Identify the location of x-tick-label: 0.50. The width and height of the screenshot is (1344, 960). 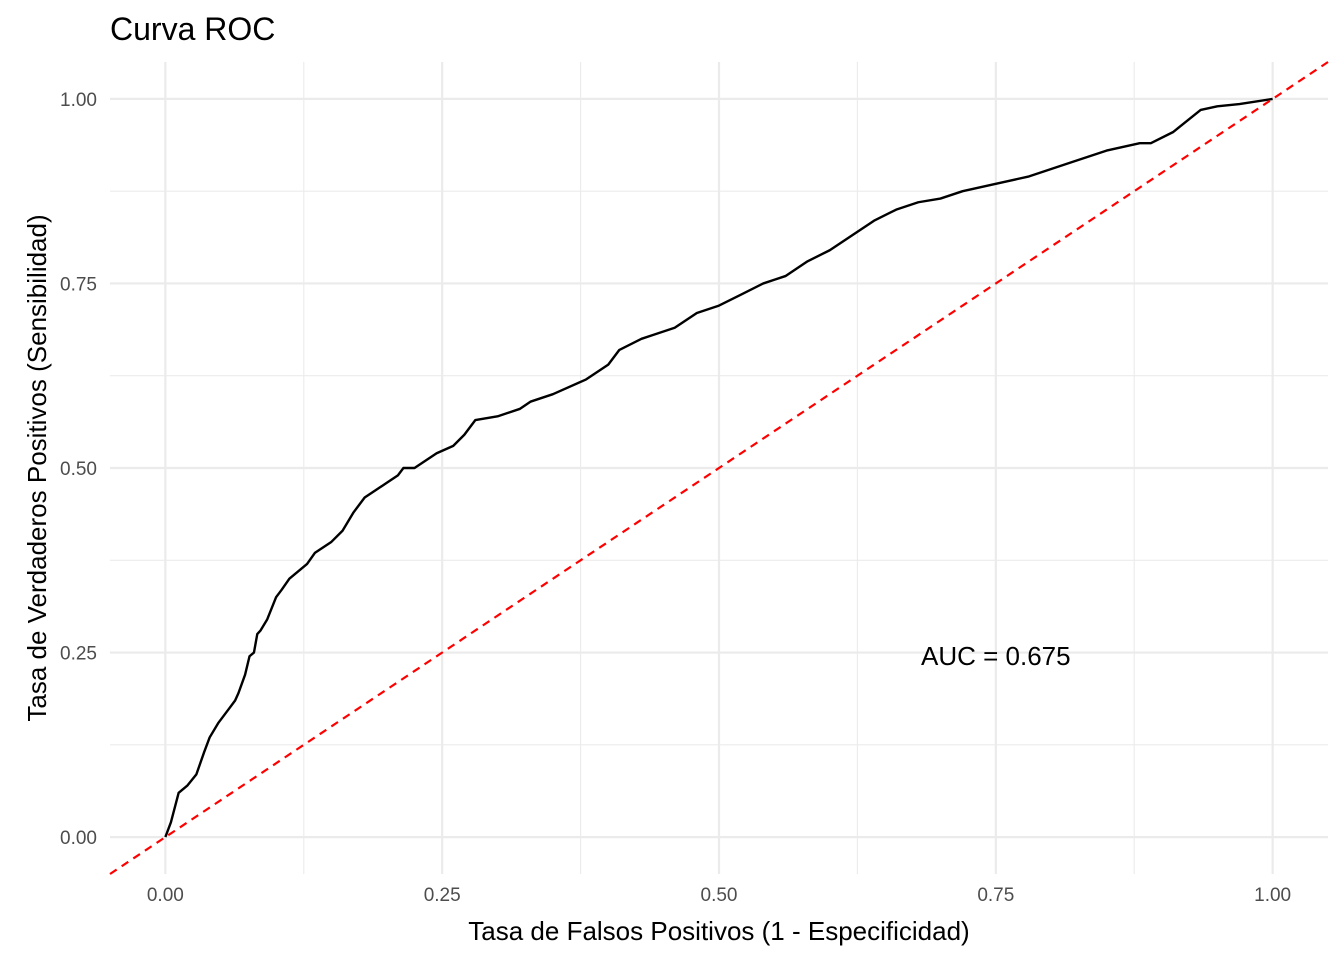
(719, 895).